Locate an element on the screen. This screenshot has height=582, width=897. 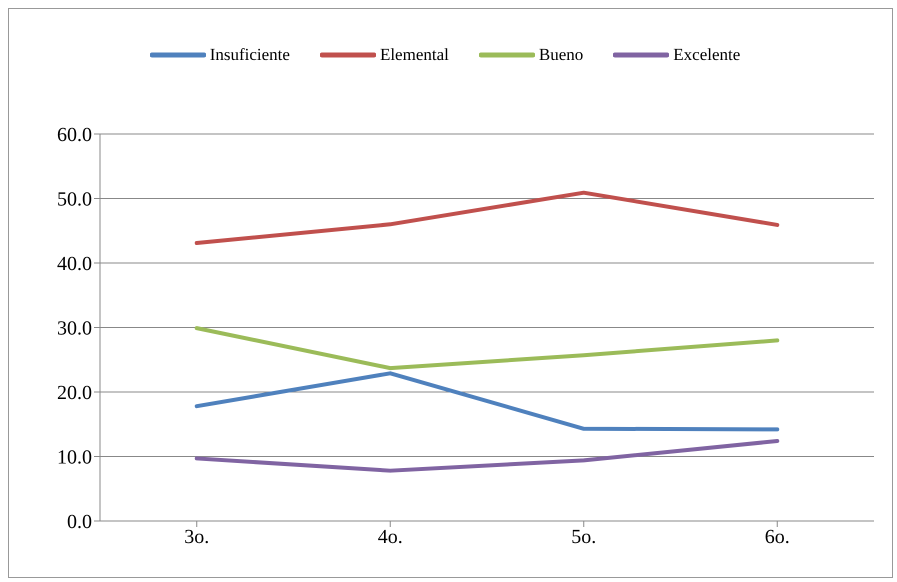
y-tick-label: 20.0 is located at coordinates (74, 393).